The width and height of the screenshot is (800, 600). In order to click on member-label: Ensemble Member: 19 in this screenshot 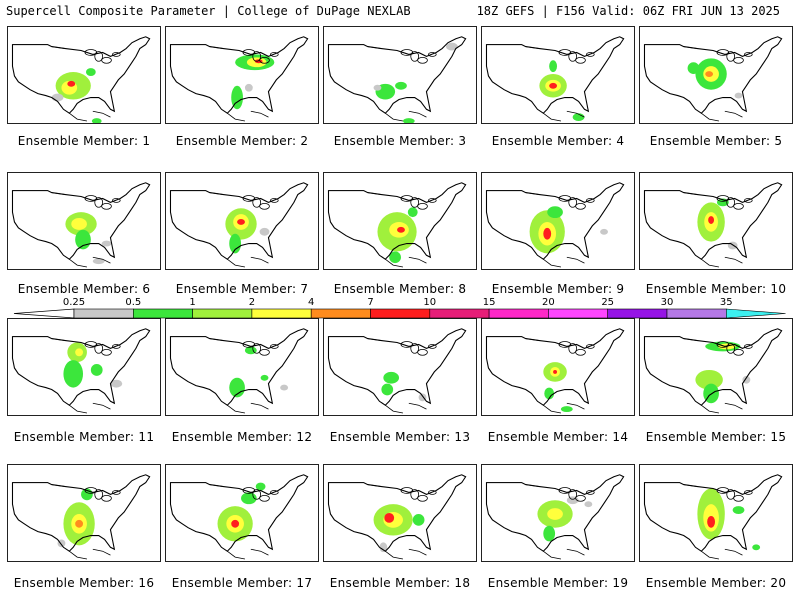, I will do `click(558, 583)`.